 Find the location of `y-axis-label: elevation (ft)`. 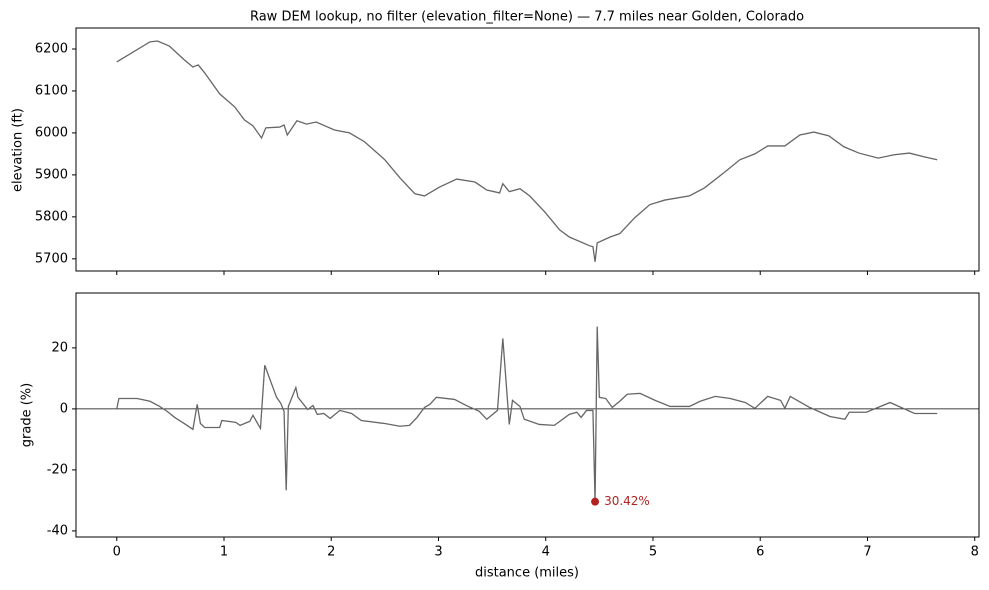

y-axis-label: elevation (ft) is located at coordinates (18, 150).